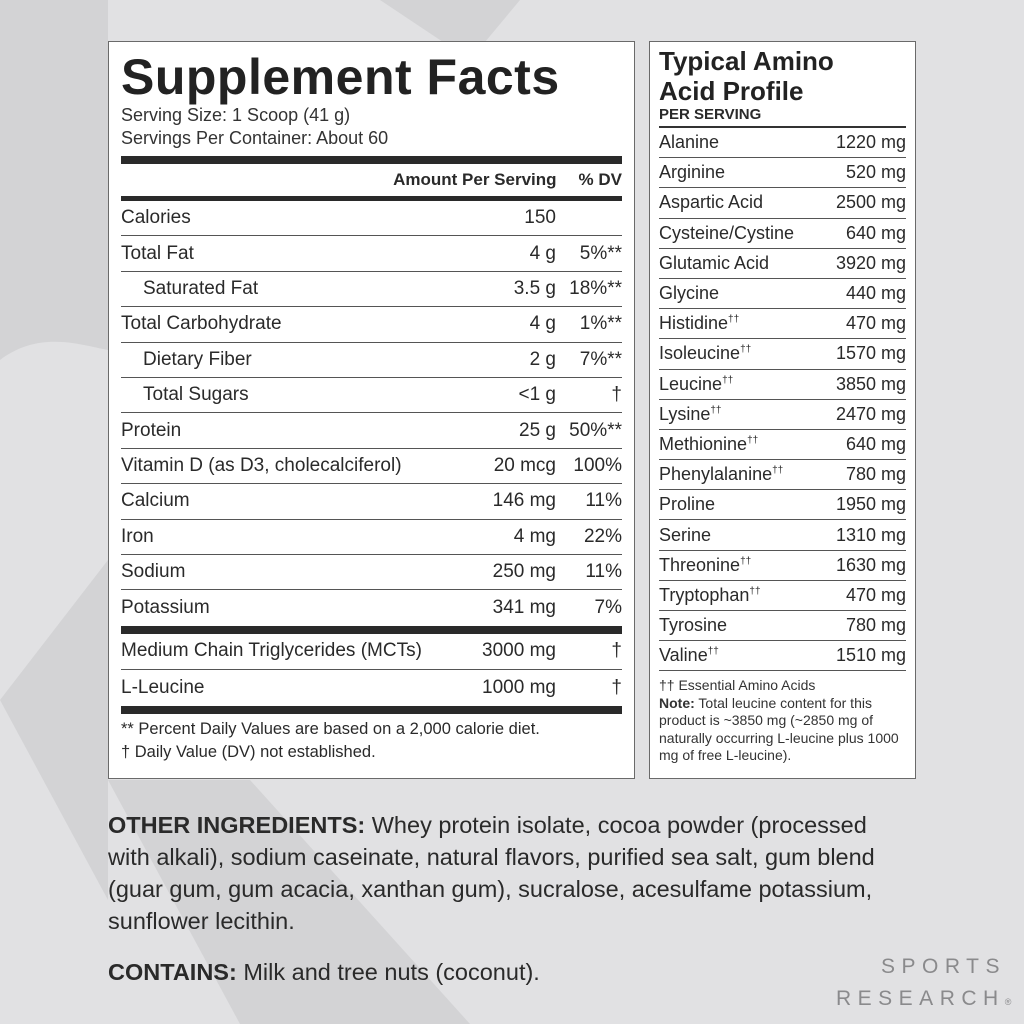 This screenshot has width=1024, height=1024. What do you see at coordinates (782, 324) in the screenshot?
I see `amino-row: Histidine†† 470 mg` at bounding box center [782, 324].